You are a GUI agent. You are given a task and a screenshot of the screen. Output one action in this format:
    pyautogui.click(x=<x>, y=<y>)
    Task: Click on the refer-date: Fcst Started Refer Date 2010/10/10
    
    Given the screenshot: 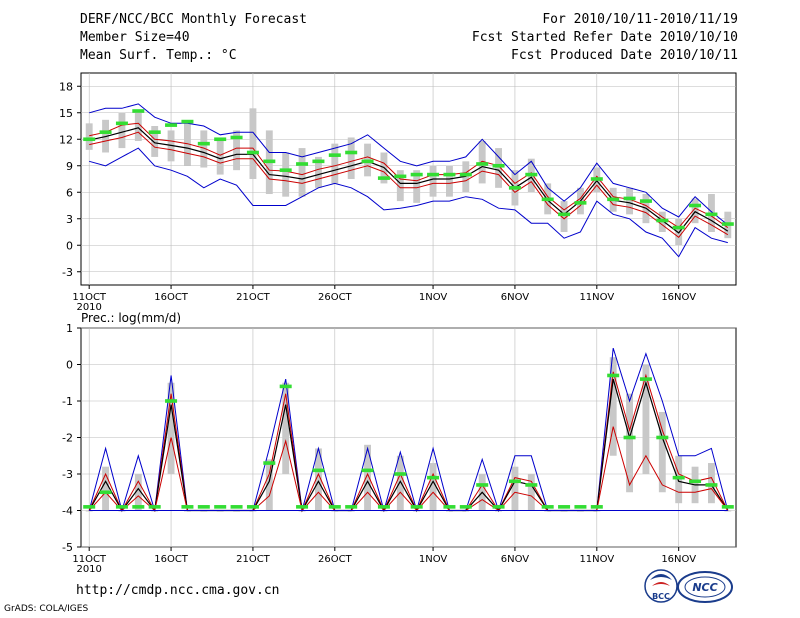 What is the action you would take?
    pyautogui.click(x=604, y=37)
    